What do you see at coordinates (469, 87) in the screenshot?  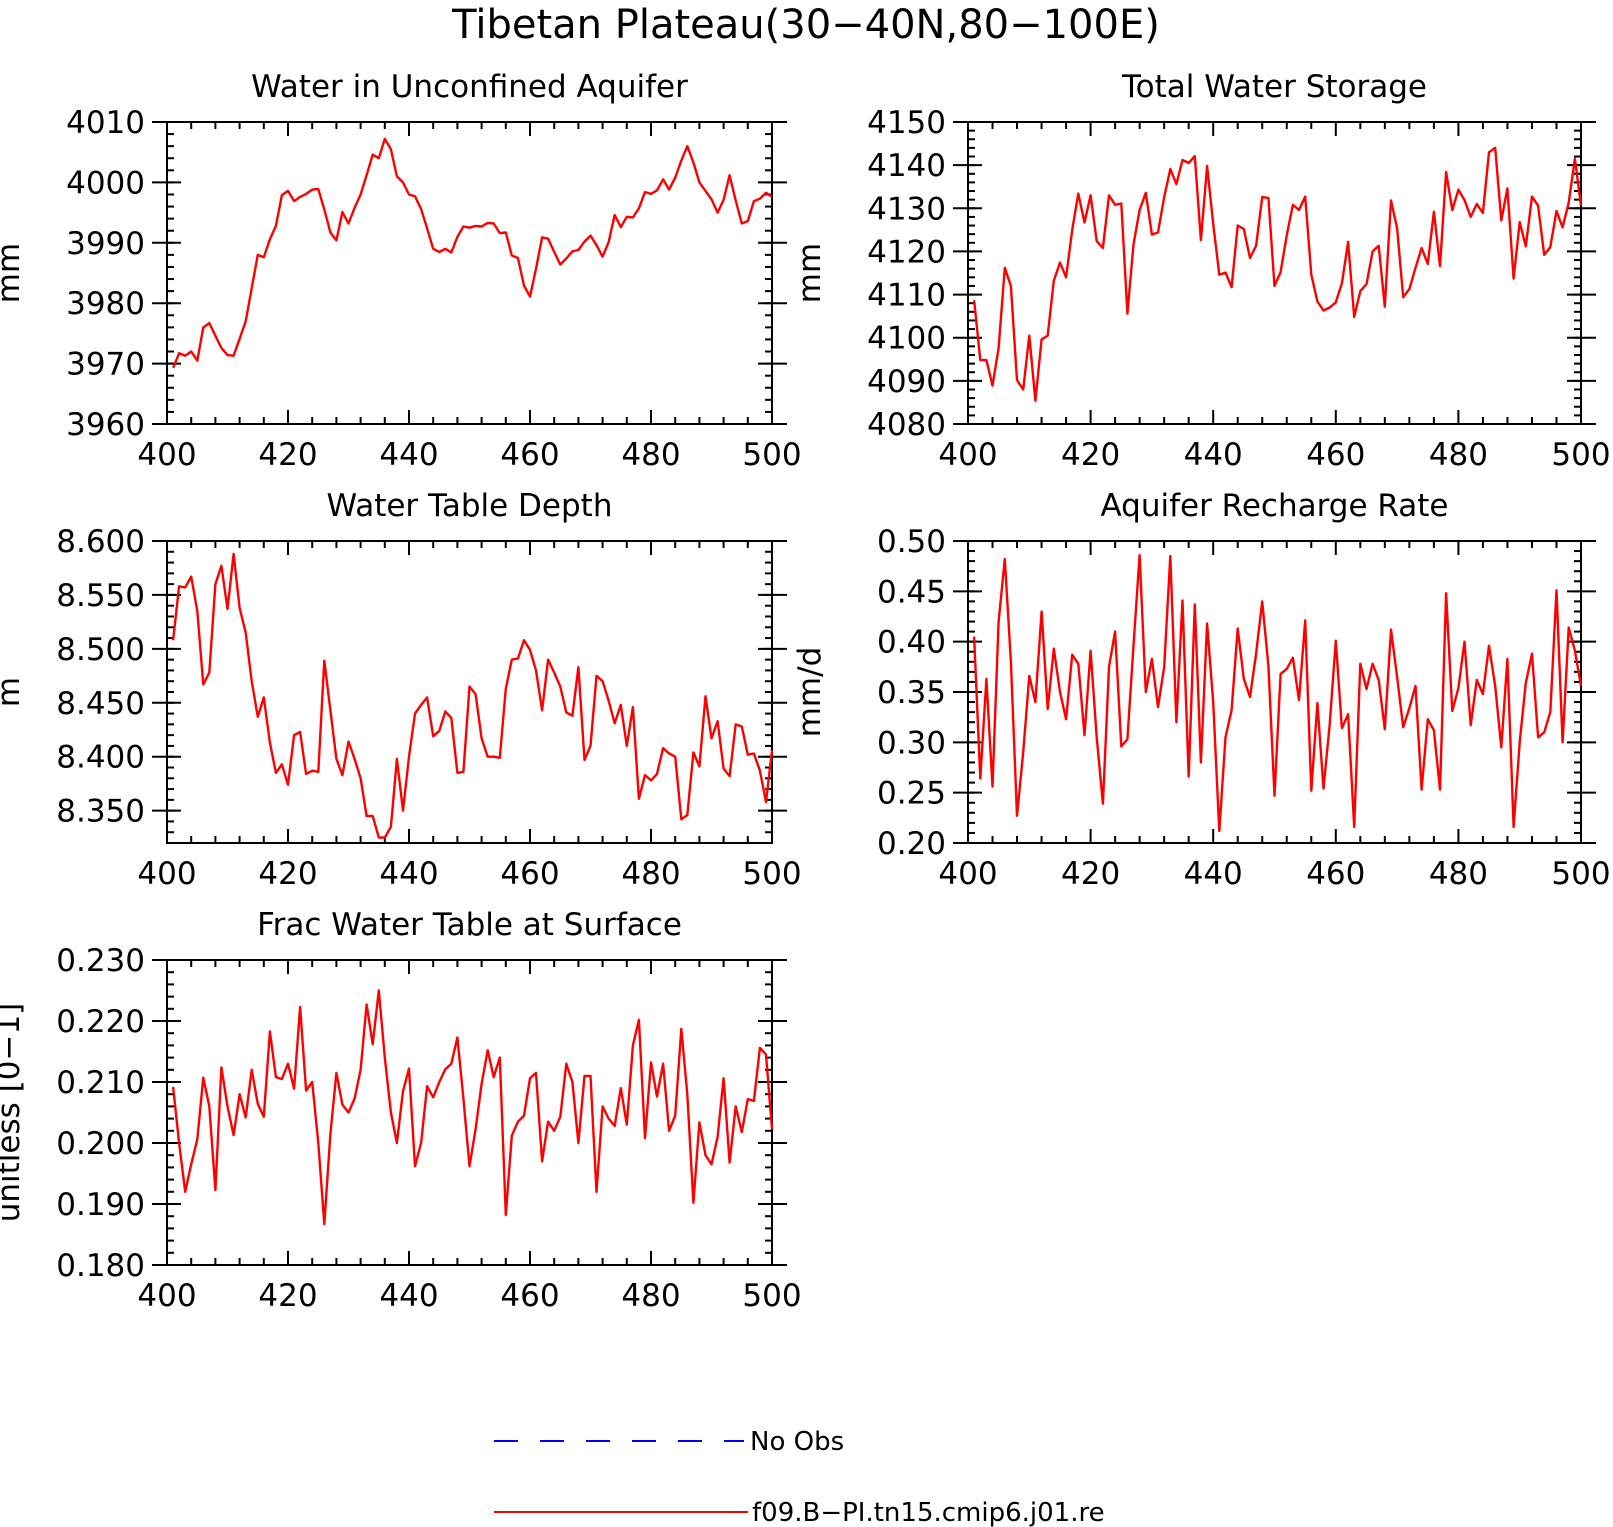 I see `chart-title: Water in Unconfined Aquifer` at bounding box center [469, 87].